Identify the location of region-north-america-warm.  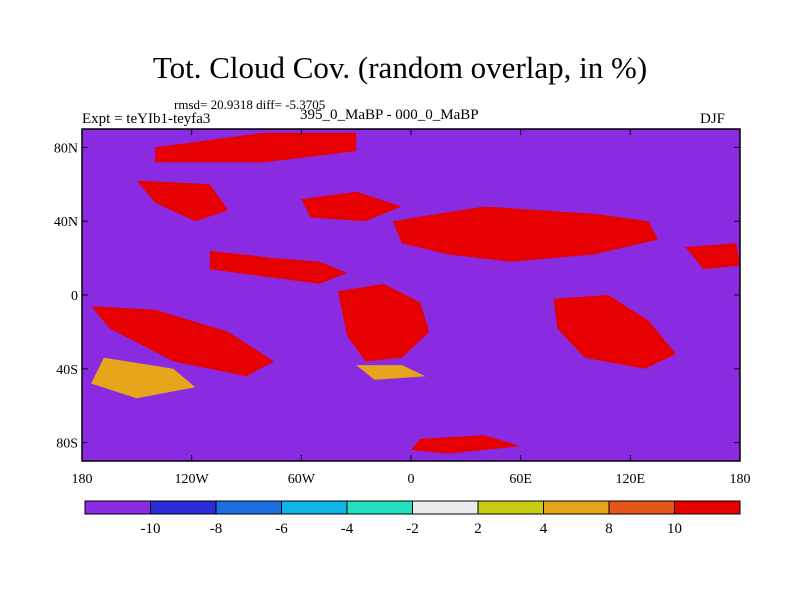
(182, 201).